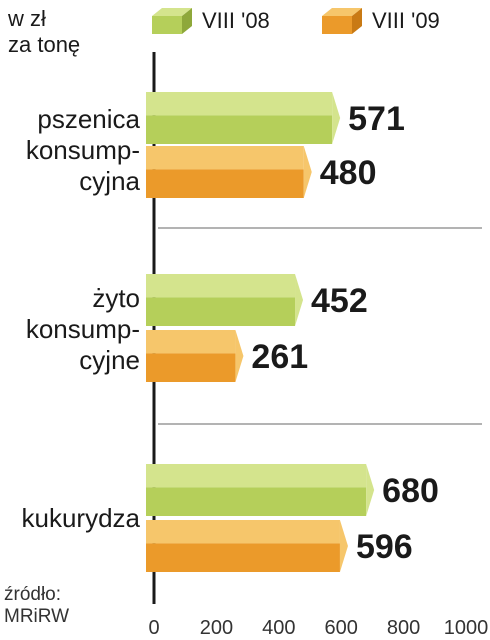 This screenshot has width=490, height=640. Describe the element at coordinates (339, 301) in the screenshot. I see `value-label: 452` at that location.